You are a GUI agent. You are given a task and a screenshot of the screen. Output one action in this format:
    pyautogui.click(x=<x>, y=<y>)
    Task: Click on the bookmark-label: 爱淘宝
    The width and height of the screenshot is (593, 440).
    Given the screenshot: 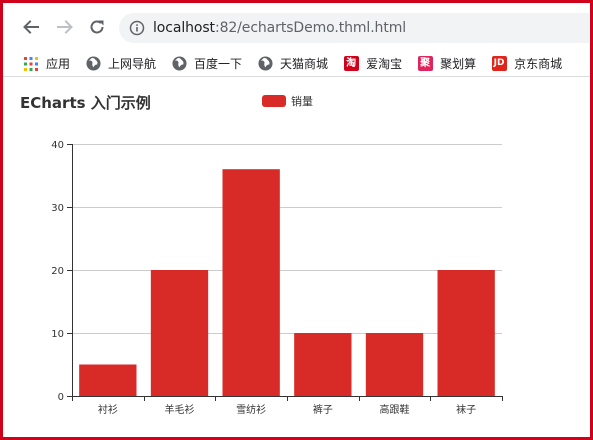 What is the action you would take?
    pyautogui.click(x=384, y=64)
    